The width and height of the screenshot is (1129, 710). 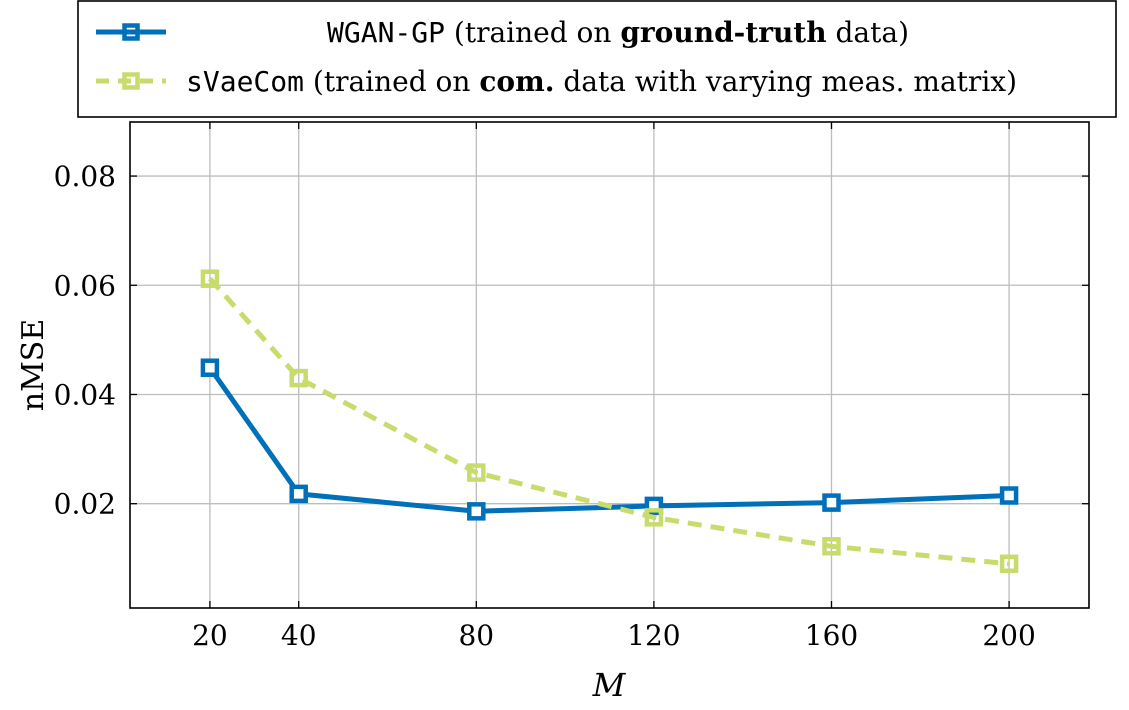 I want to click on y-tick-label: 0.04, so click(x=85, y=394).